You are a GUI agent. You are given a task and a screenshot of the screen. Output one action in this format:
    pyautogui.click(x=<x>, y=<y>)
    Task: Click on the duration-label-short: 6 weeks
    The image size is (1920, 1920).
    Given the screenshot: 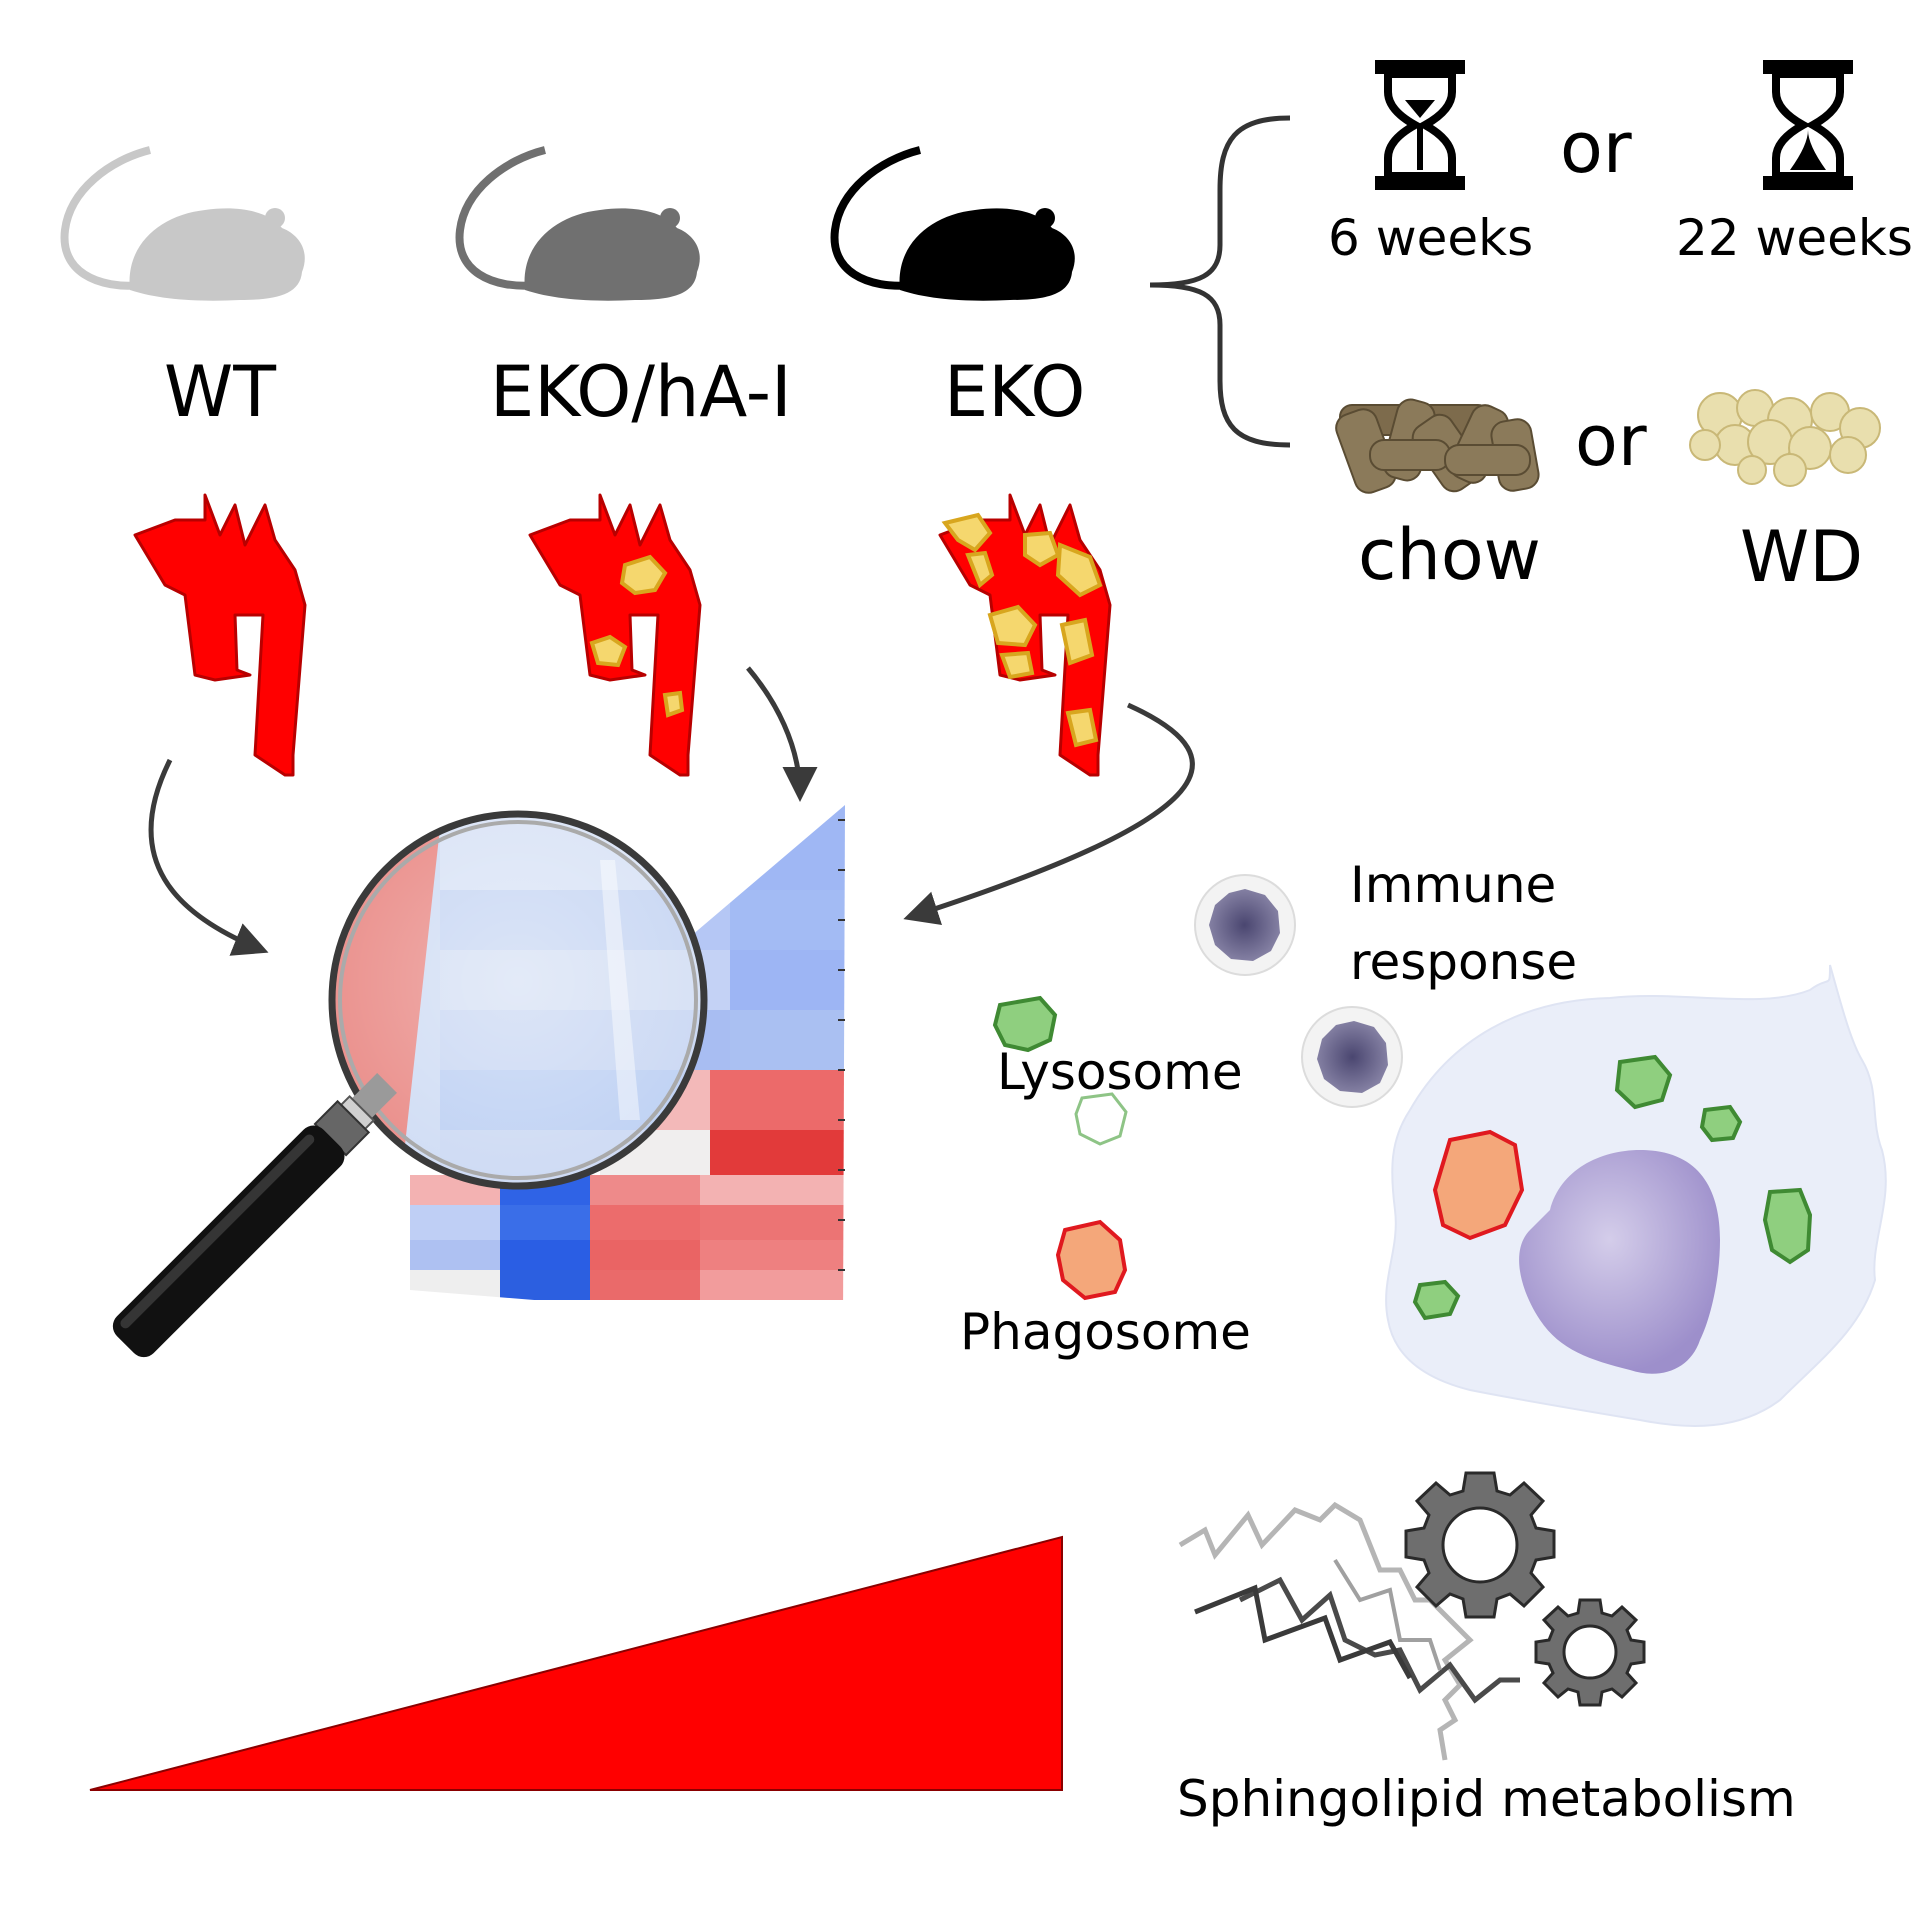 What is the action you would take?
    pyautogui.click(x=1431, y=238)
    